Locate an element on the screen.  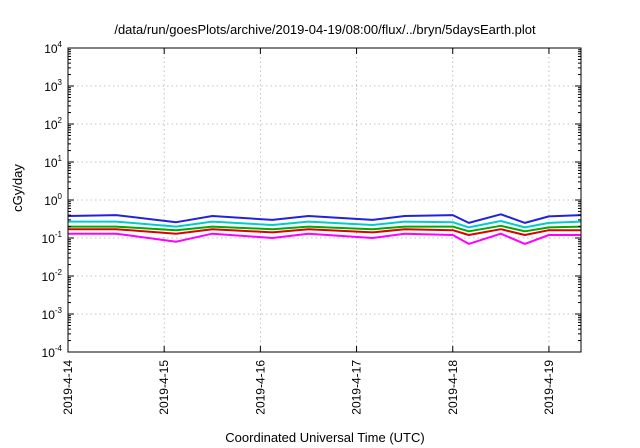
y-tick-label: 10⁻³ is located at coordinates (52, 314).